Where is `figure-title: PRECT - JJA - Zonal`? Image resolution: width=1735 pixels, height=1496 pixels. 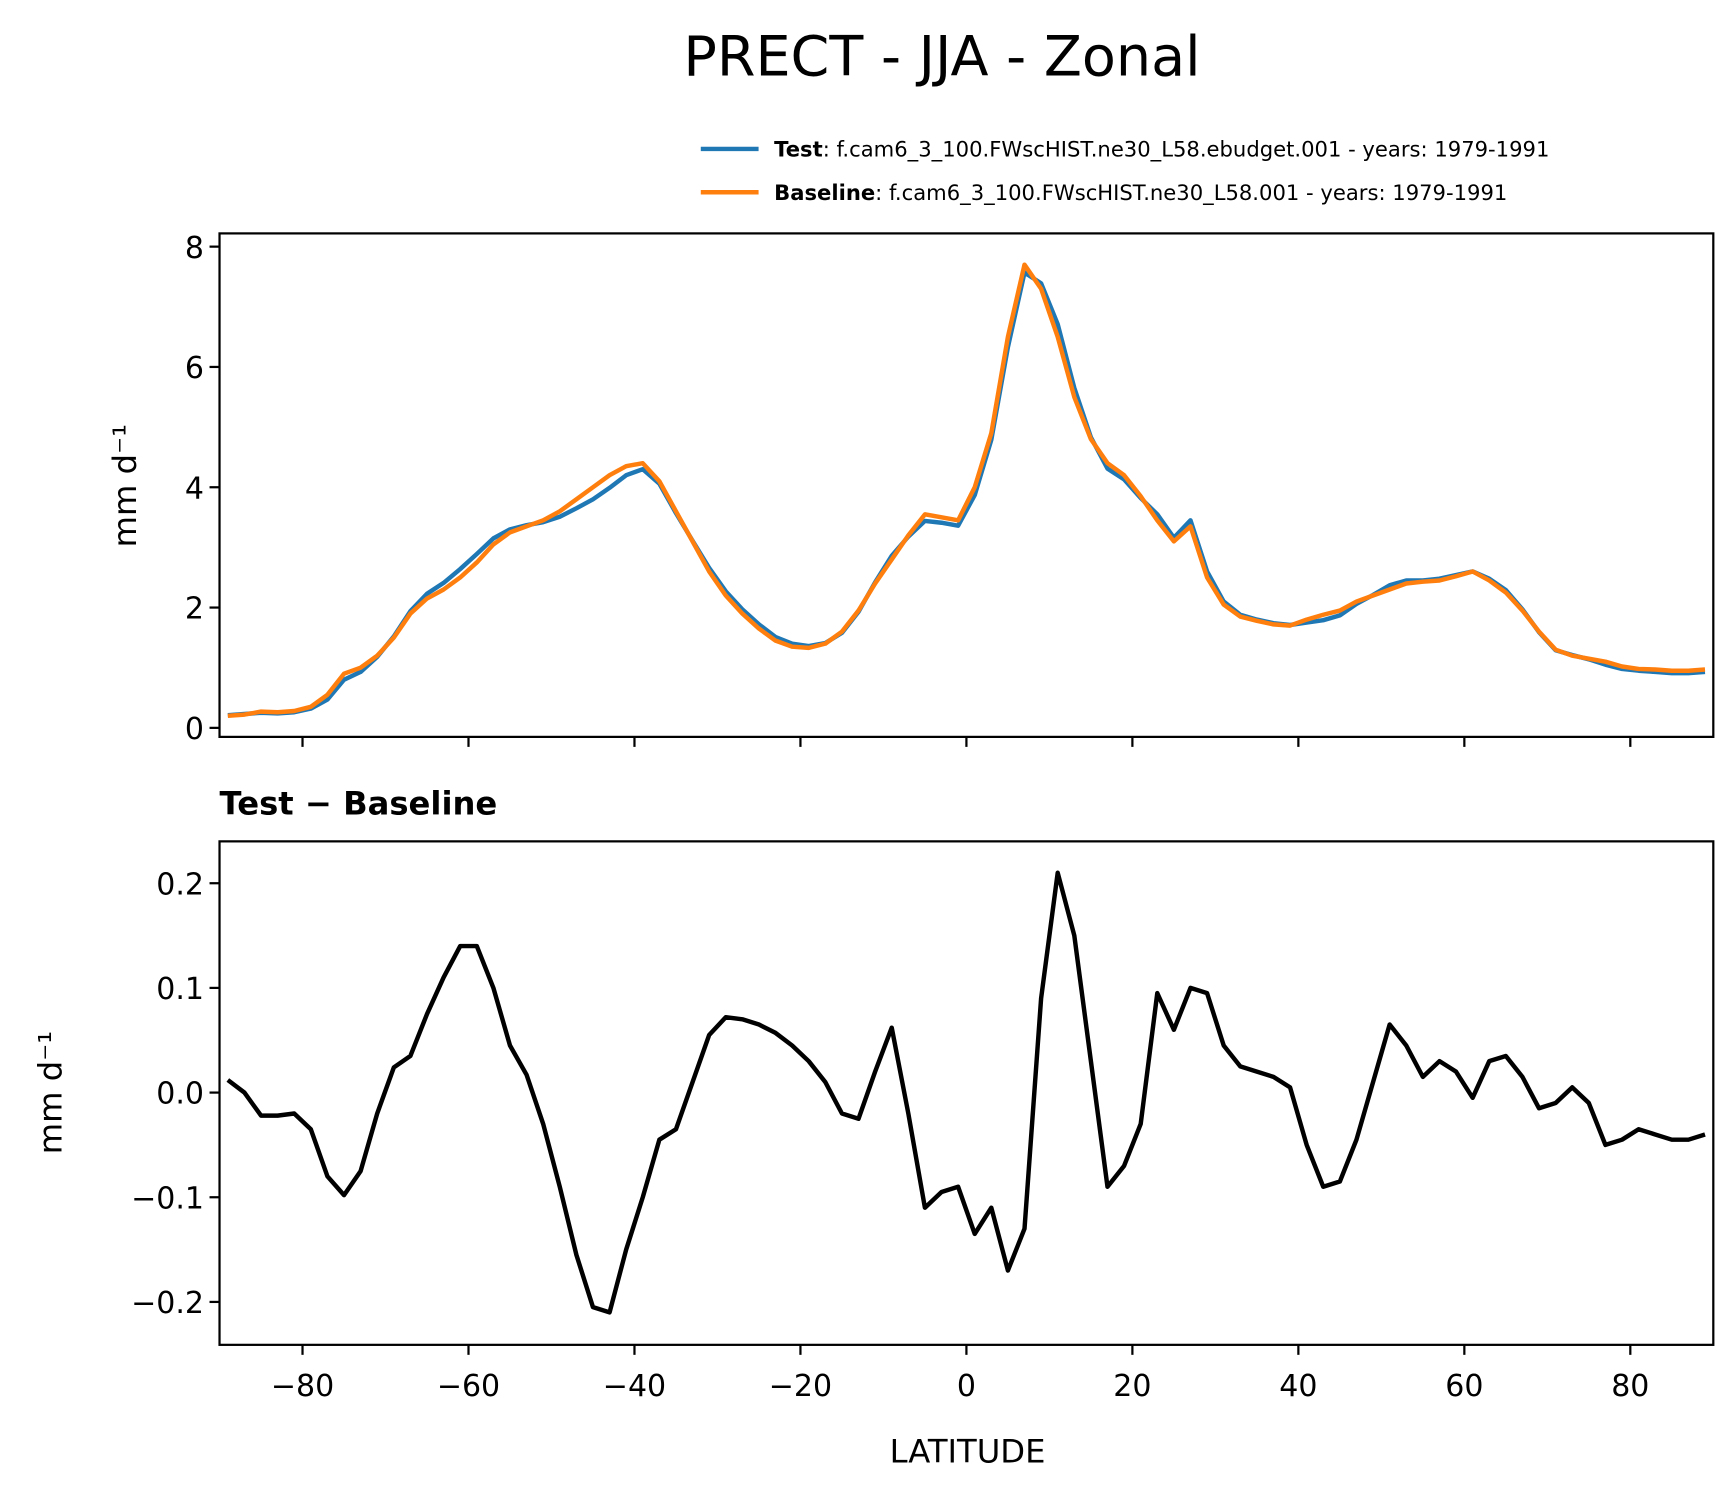
figure-title: PRECT - JJA - Zonal is located at coordinates (941, 57).